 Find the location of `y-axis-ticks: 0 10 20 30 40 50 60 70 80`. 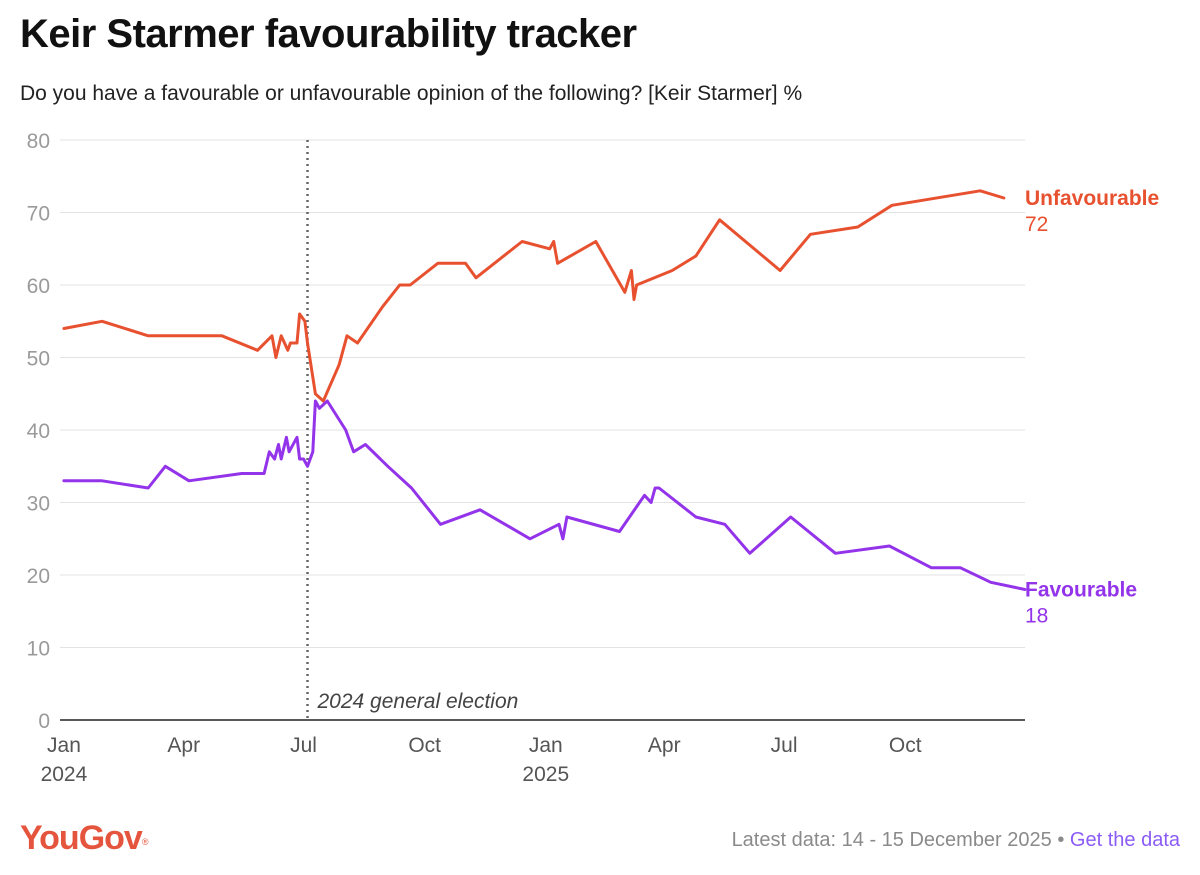

y-axis-ticks: 0 10 20 30 40 50 60 70 80 is located at coordinates (38, 431).